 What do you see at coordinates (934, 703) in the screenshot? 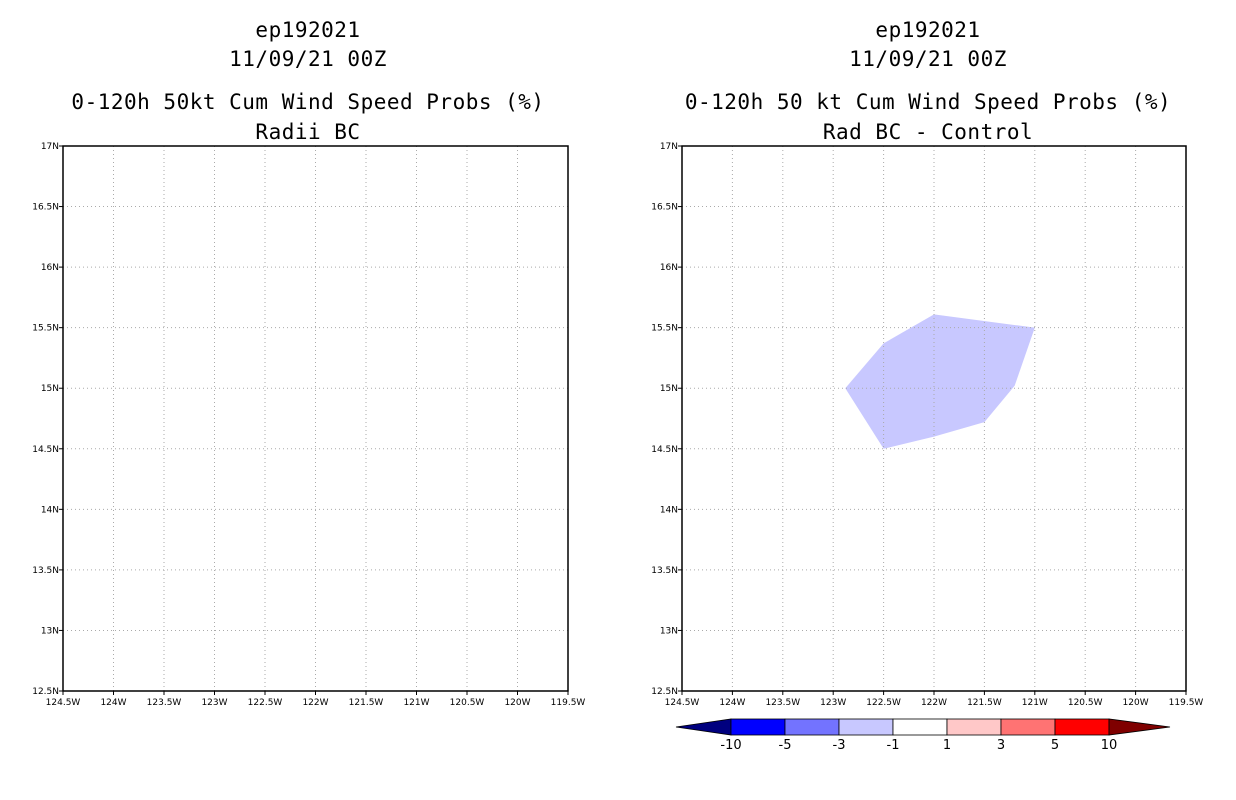
I see `right-lon-tick-label: 122W` at bounding box center [934, 703].